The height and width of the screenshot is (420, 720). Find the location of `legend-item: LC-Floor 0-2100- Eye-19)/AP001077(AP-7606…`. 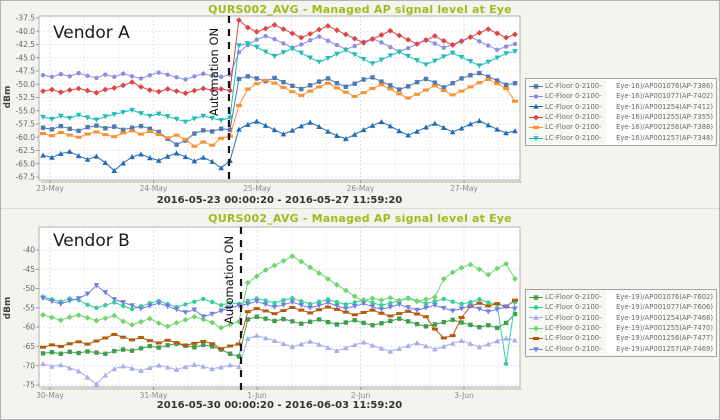

legend-item: LC-Floor 0-2100- Eye-19)/AP001077(AP-7606… is located at coordinates (621, 307).